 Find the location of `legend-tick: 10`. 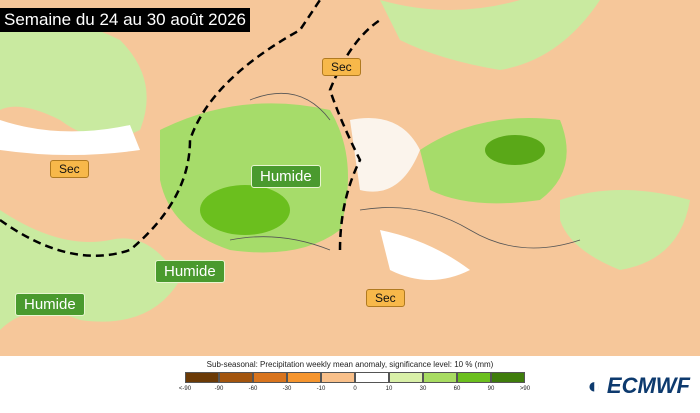

legend-tick: 10 is located at coordinates (389, 389).